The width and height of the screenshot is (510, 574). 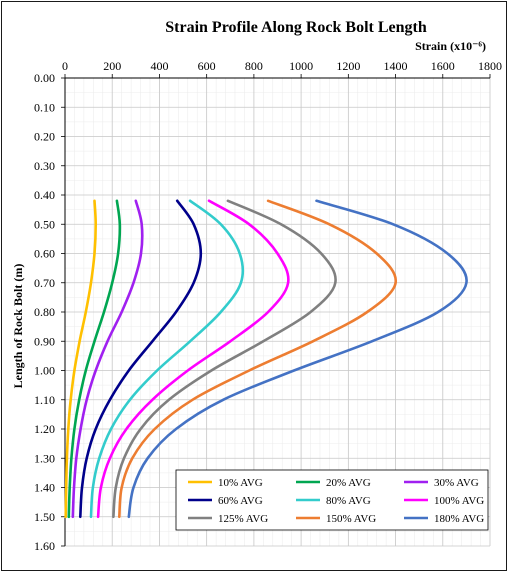 What do you see at coordinates (44, 195) in the screenshot?
I see `y-tick-label: 0.40` at bounding box center [44, 195].